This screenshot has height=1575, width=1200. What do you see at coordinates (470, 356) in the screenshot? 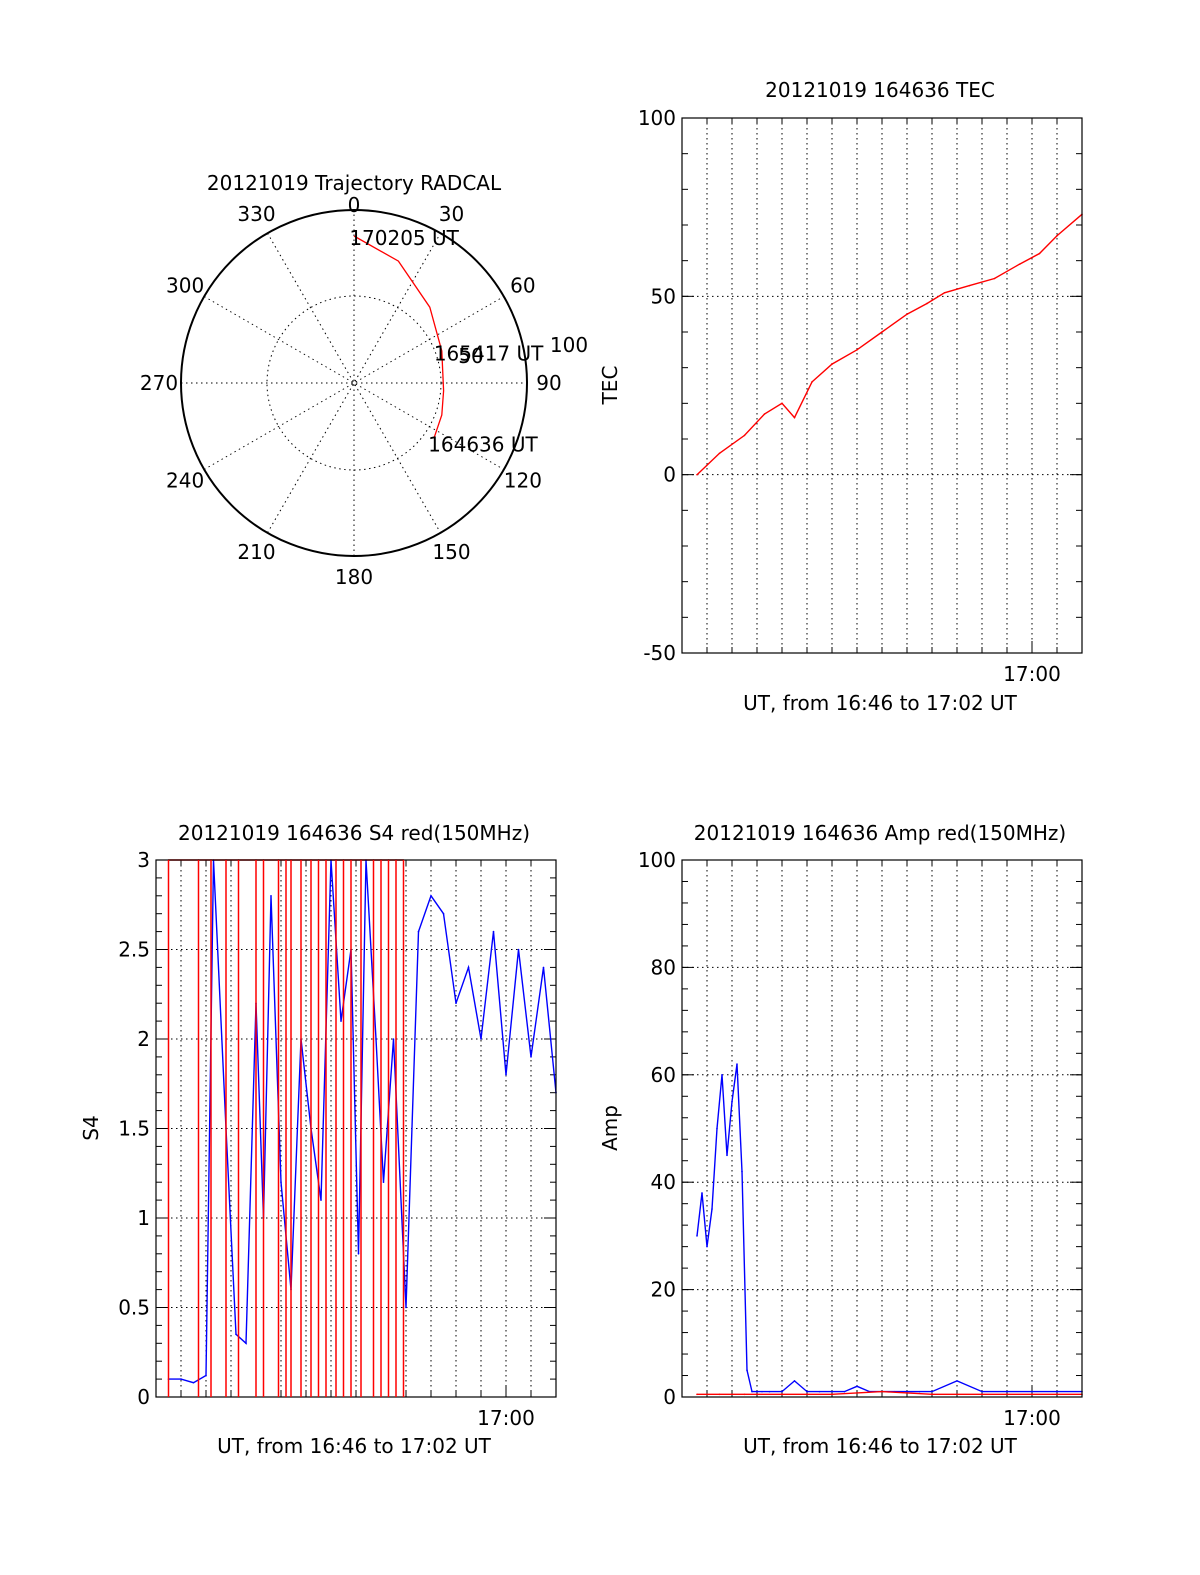
I see `polar-radius-label: 50` at bounding box center [470, 356].